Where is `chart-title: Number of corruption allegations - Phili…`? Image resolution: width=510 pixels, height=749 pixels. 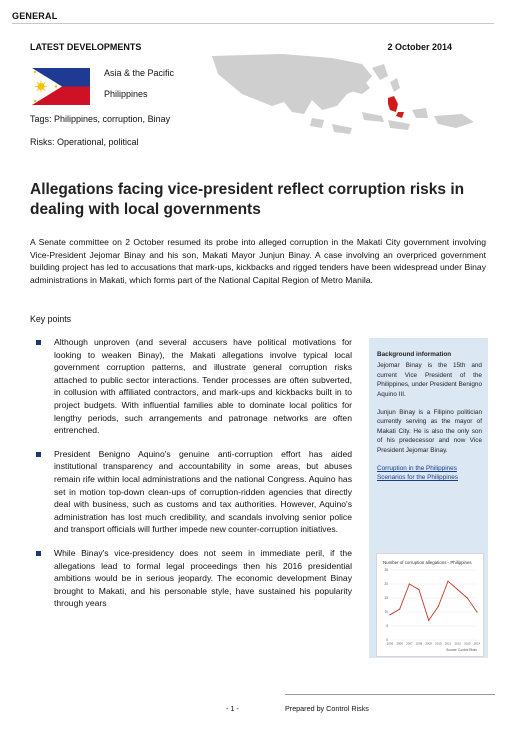 chart-title: Number of corruption allegations - Phili… is located at coordinates (427, 562).